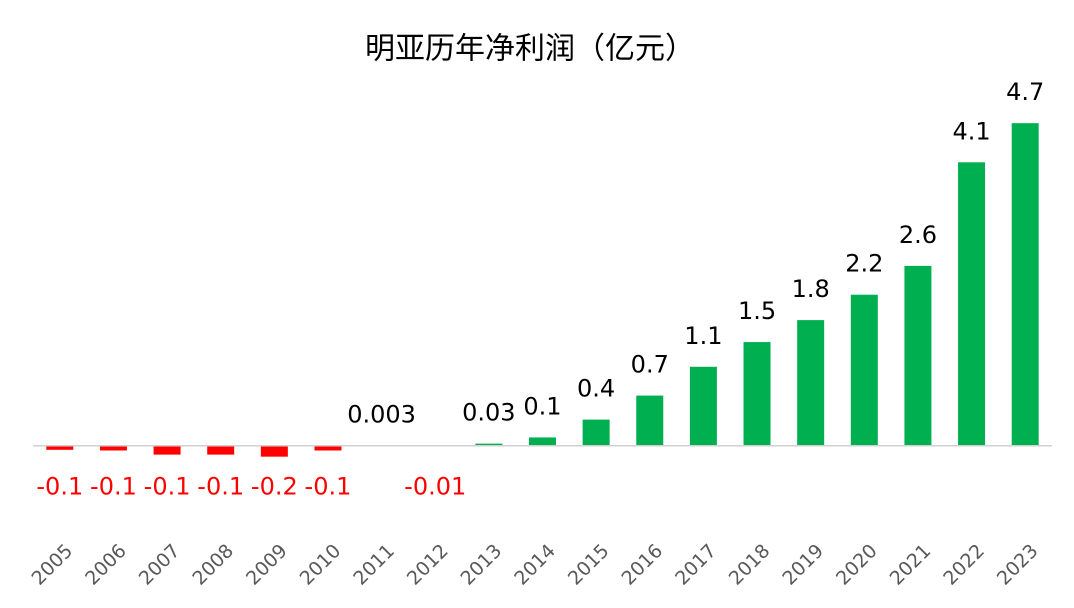 The image size is (1074, 608). Describe the element at coordinates (964, 565) in the screenshot. I see `x-tick-label: 2022` at that location.